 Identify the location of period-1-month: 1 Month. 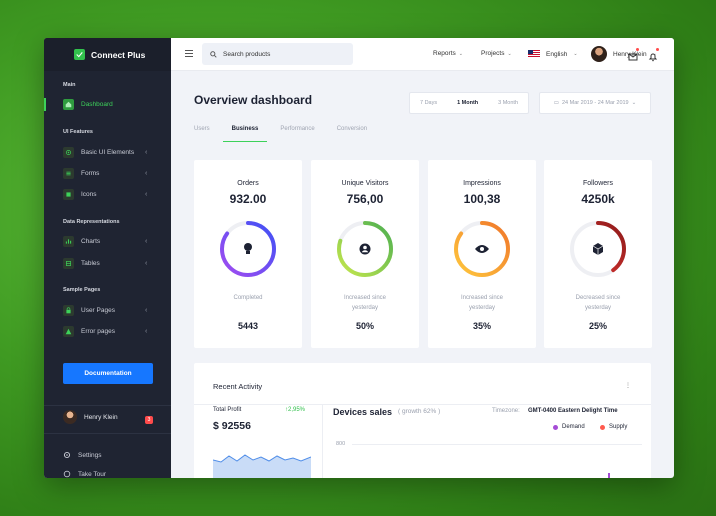
(468, 103).